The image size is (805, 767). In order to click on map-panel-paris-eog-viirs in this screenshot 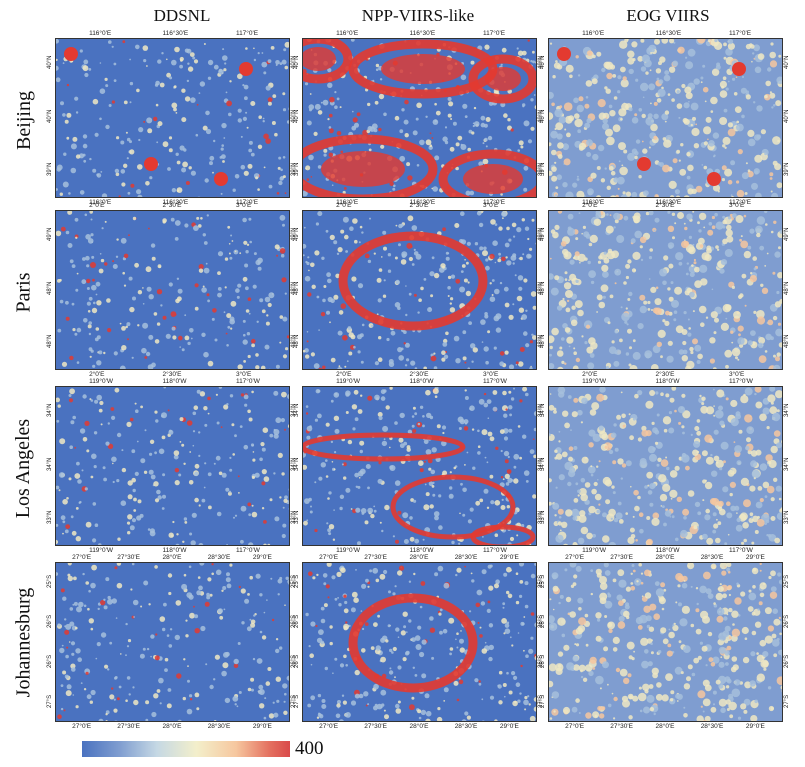, I will do `click(665, 290)`.